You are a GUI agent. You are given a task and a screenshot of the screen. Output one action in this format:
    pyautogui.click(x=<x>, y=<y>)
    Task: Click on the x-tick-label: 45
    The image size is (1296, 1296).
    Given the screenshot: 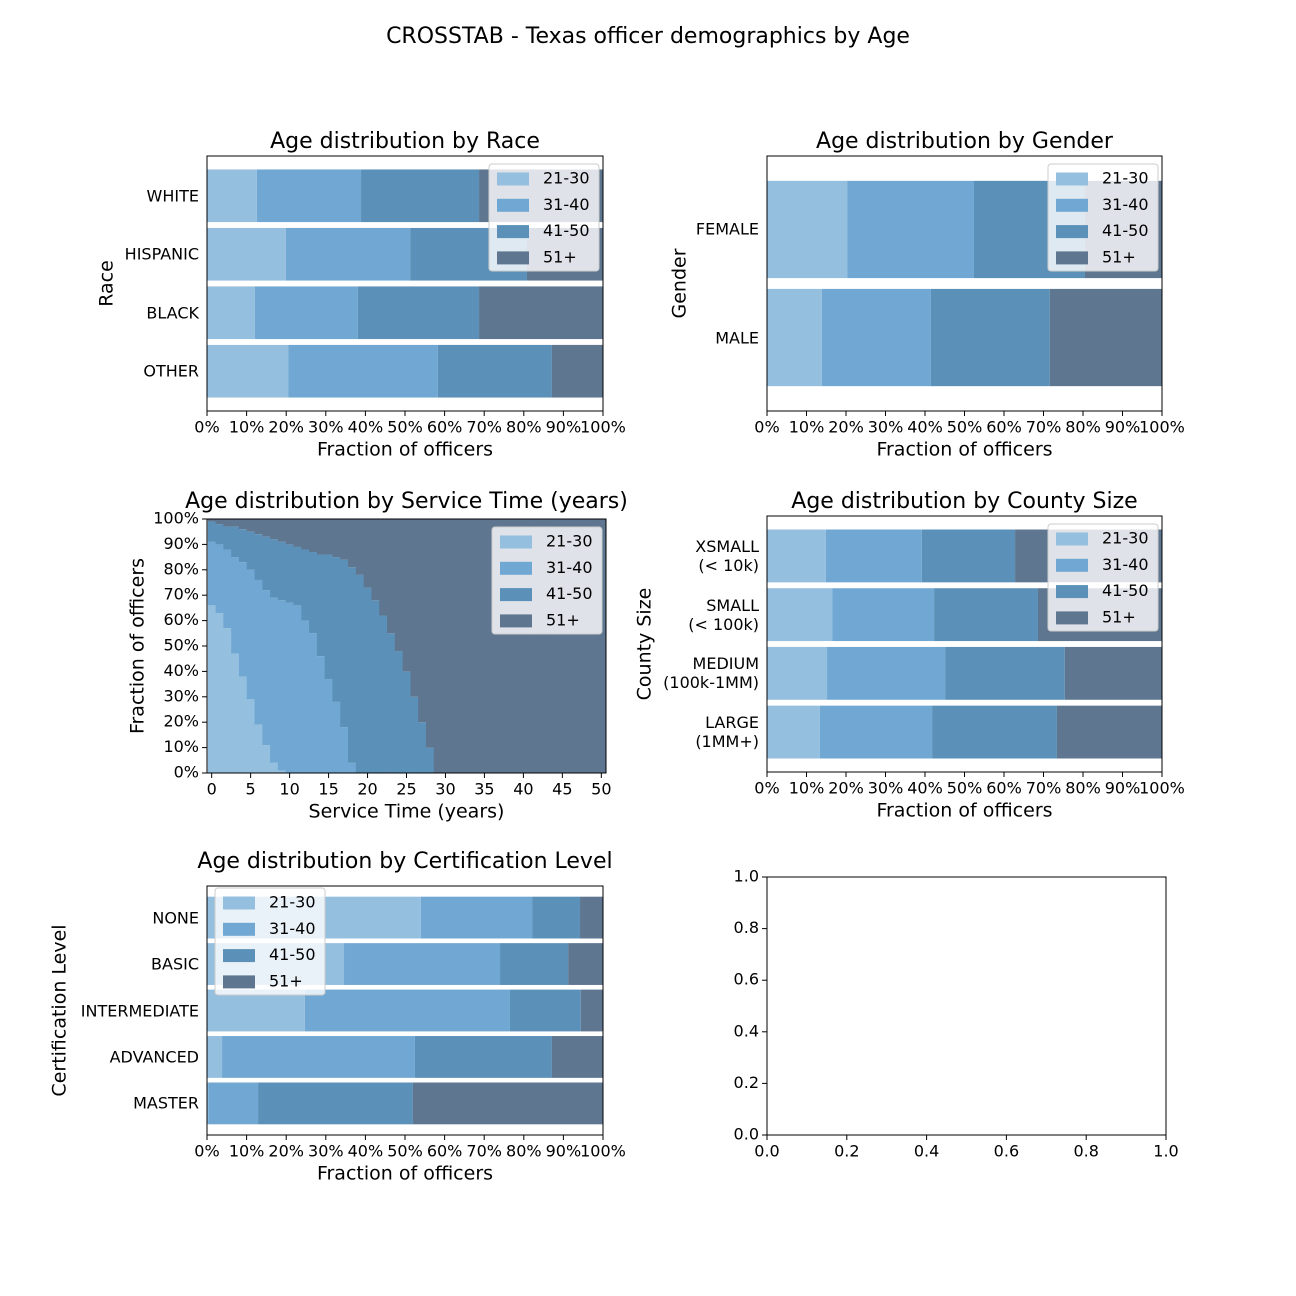 What is the action you would take?
    pyautogui.click(x=562, y=789)
    